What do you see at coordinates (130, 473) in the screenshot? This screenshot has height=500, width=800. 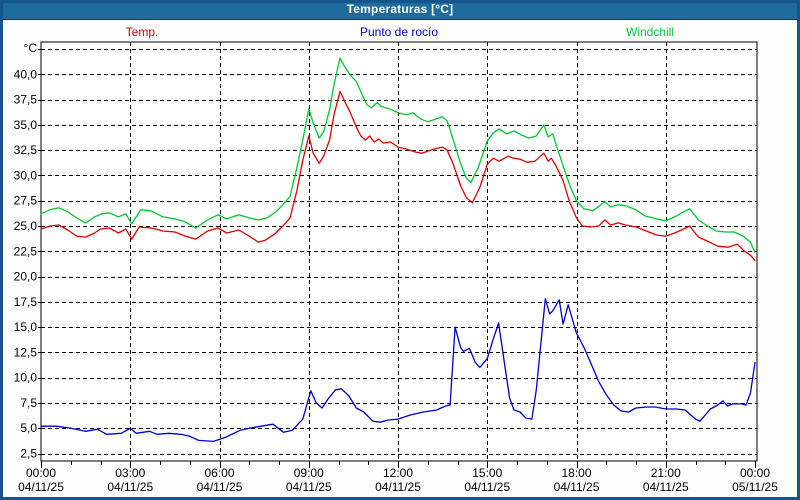 I see `svg-text: 03:00` at bounding box center [130, 473].